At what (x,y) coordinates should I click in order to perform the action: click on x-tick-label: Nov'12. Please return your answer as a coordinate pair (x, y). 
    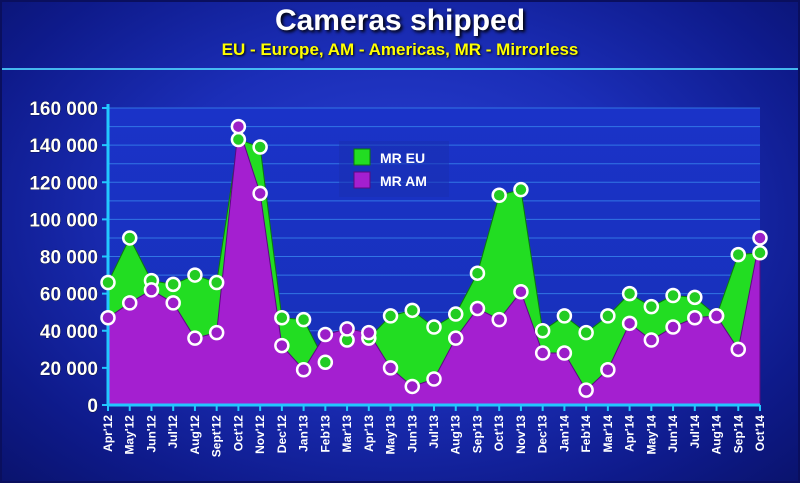
    Looking at the image, I should click on (260, 434).